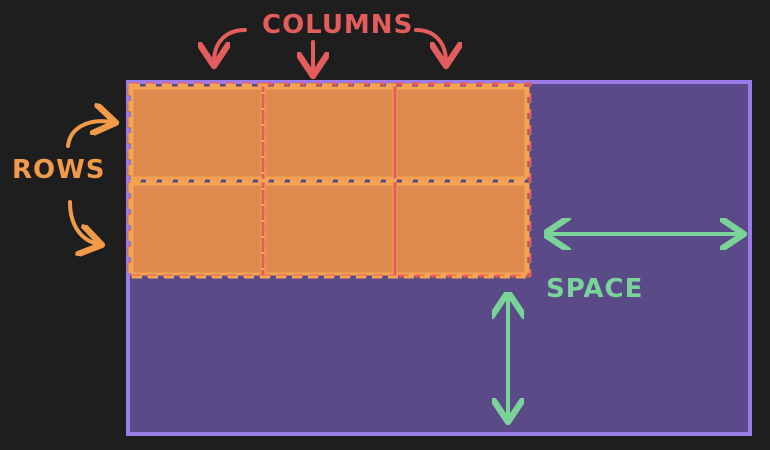 The image size is (770, 450). I want to click on grid-cell-r1-c1, so click(197, 133).